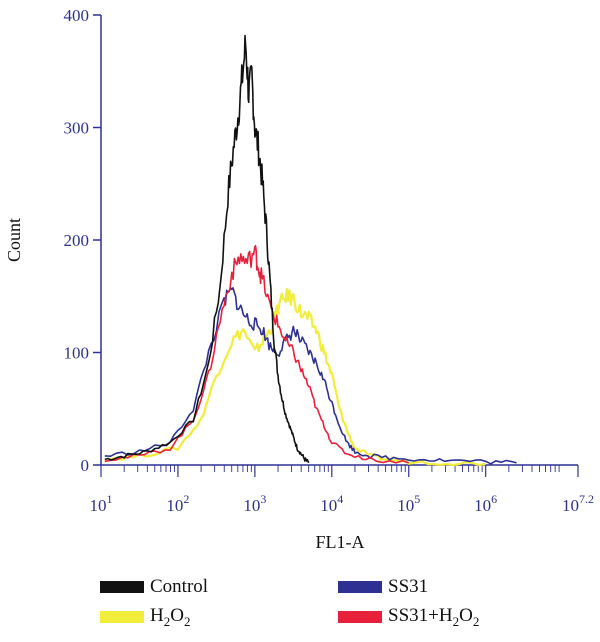  I want to click on legend-label-h2o2: H2O2, so click(170, 617).